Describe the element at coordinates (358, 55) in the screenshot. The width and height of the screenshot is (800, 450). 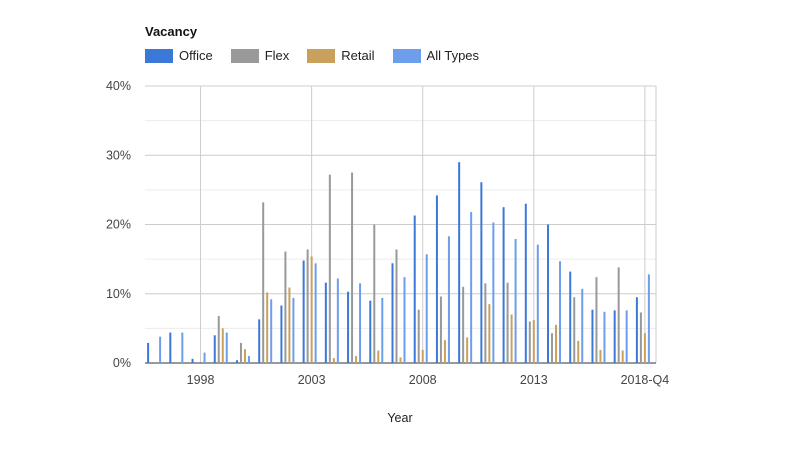
I see `legend-label: Retail` at that location.